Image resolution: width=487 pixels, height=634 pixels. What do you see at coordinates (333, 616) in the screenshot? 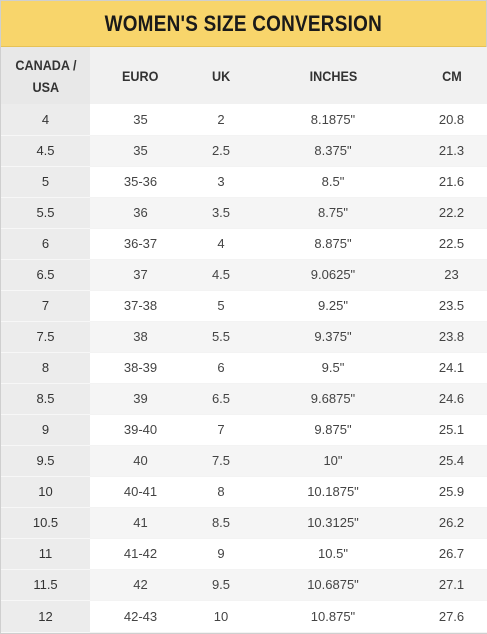
I see `cell-inches: 10.875"` at bounding box center [333, 616].